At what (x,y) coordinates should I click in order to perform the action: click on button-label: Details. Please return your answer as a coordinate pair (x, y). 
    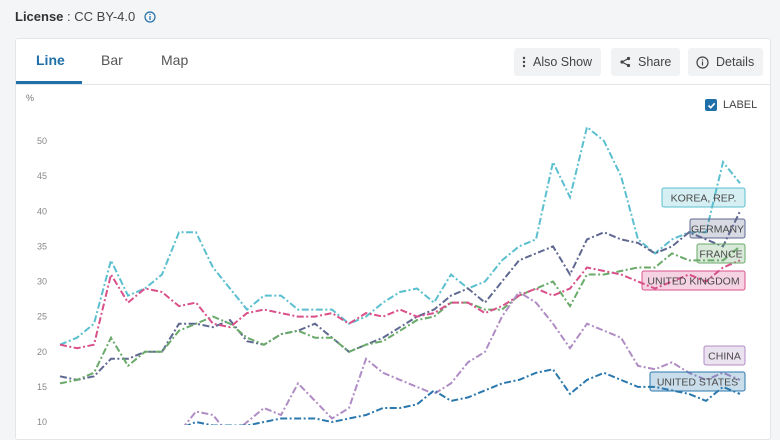
    Looking at the image, I should click on (735, 62).